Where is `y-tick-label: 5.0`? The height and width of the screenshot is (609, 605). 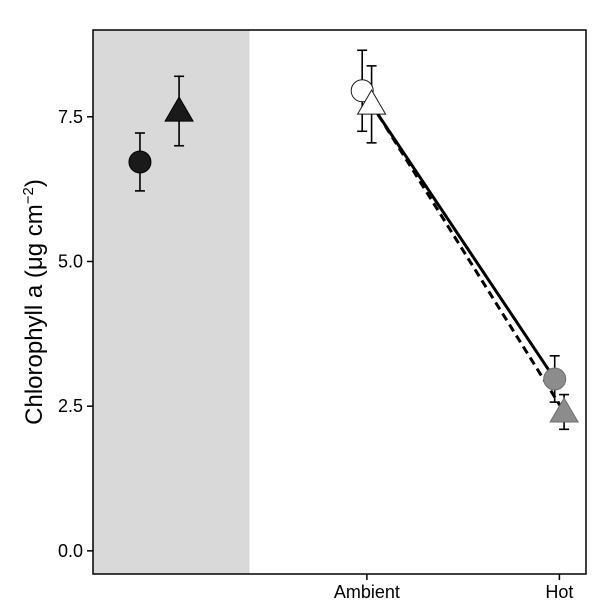 y-tick-label: 5.0 is located at coordinates (70, 261).